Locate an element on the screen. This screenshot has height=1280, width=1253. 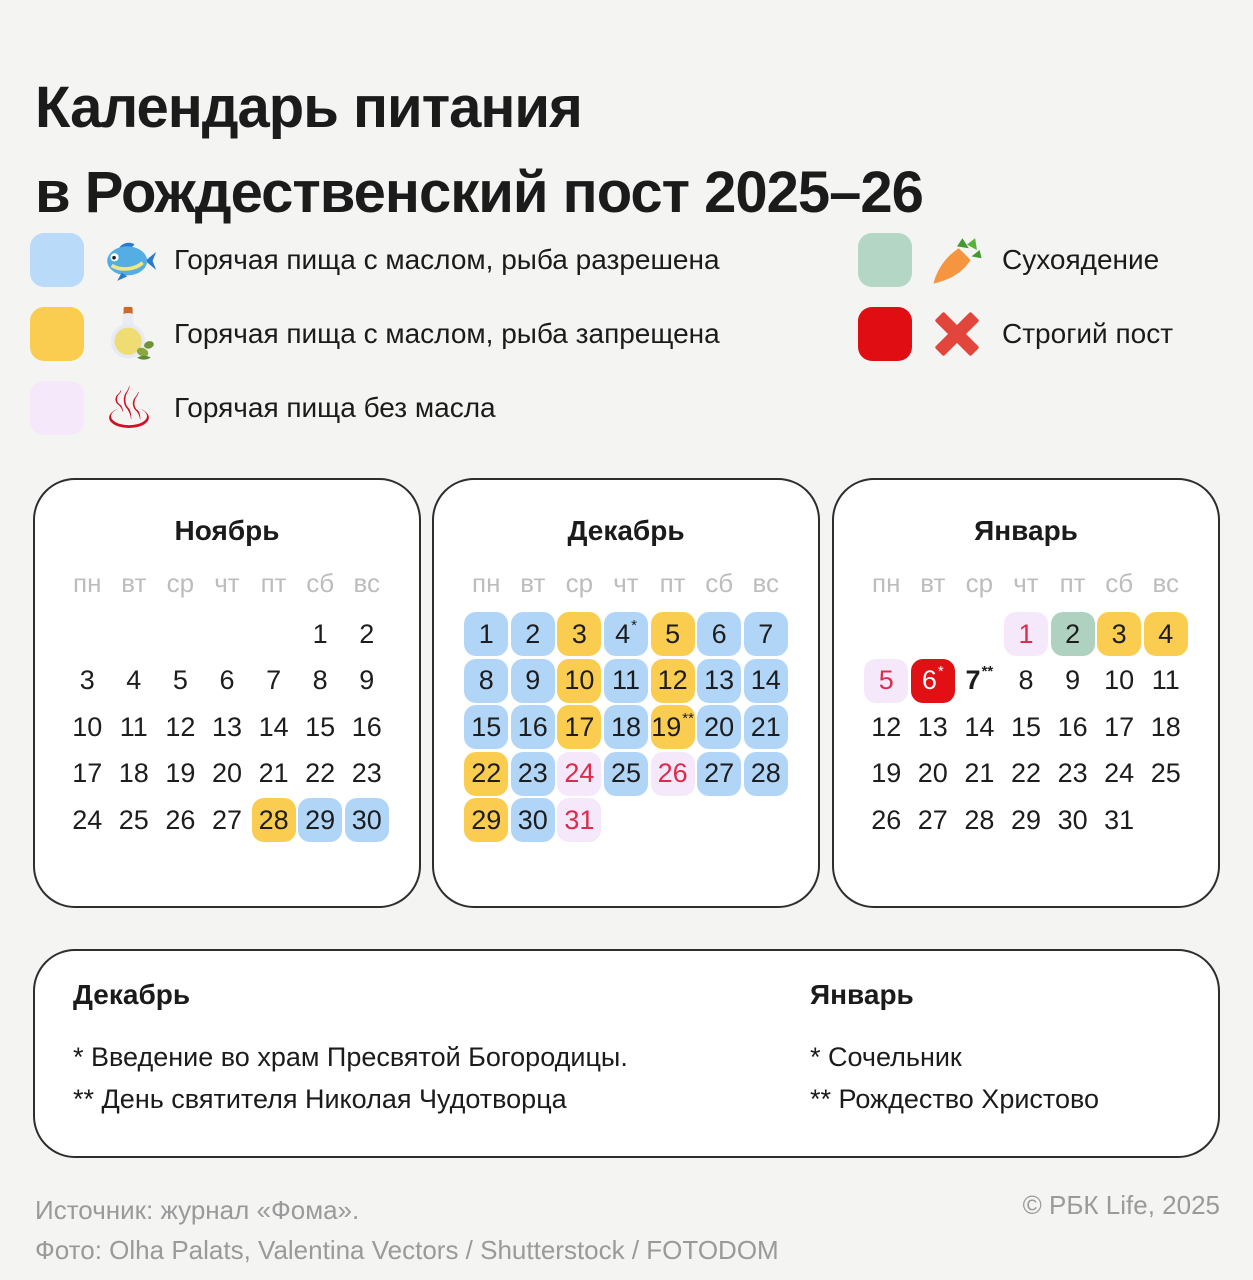
day-cell: 28 is located at coordinates (273, 820).